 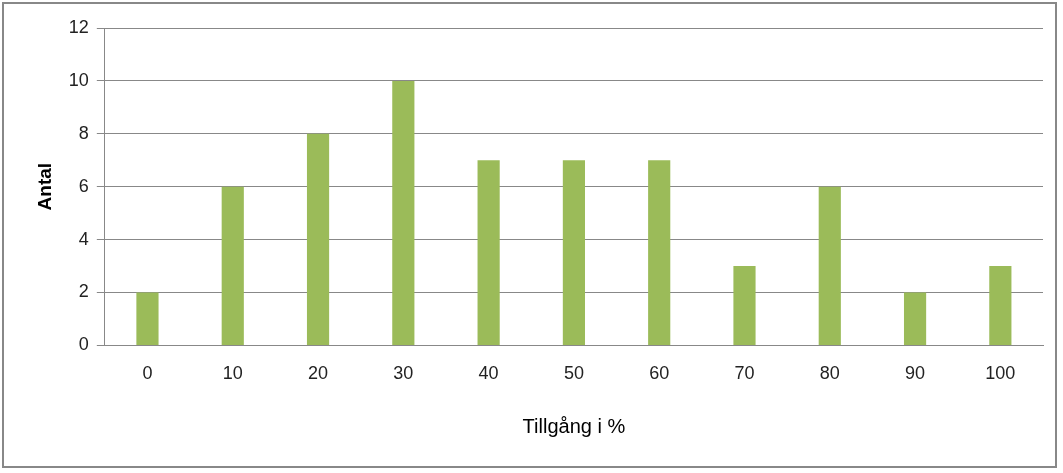 What do you see at coordinates (318, 373) in the screenshot?
I see `x-tick-label: 20` at bounding box center [318, 373].